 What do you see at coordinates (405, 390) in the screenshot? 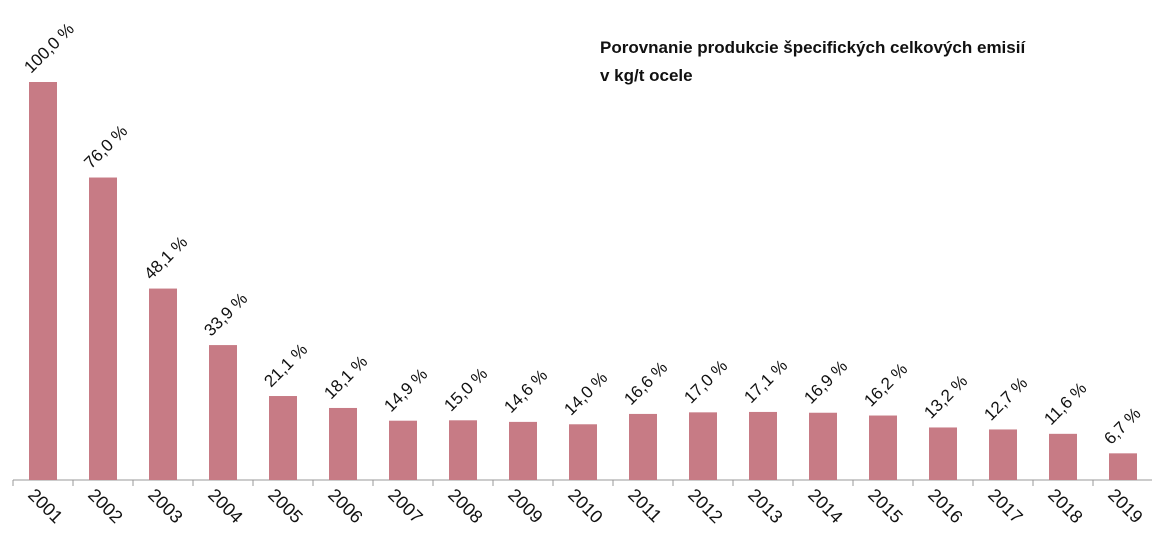
I see `value-label: 14,9 %` at bounding box center [405, 390].